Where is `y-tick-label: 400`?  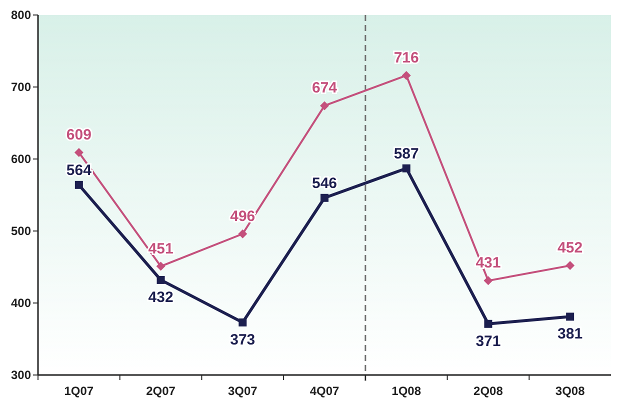
y-tick-label: 400 is located at coordinates (21, 303).